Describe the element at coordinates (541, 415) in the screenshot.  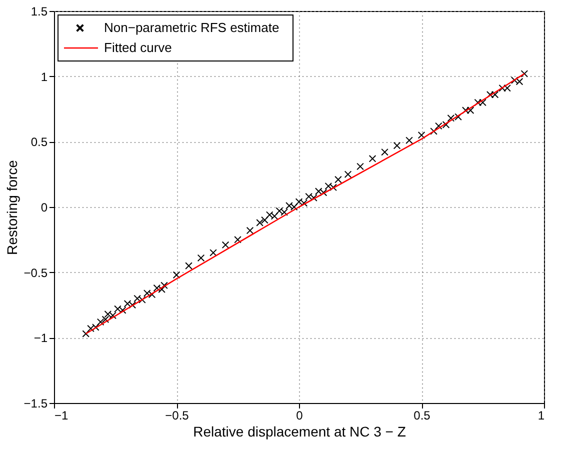
I see `x-tick-label: 1` at that location.